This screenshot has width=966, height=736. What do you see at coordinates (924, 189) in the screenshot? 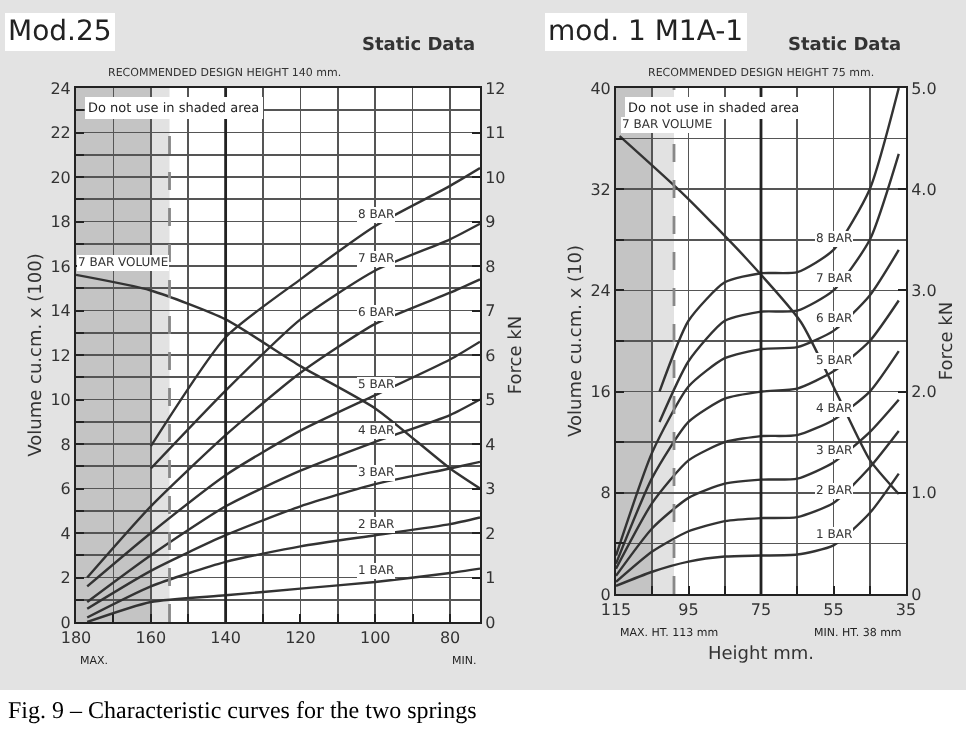
I see `y2-tick-label: 4.0` at bounding box center [924, 189].